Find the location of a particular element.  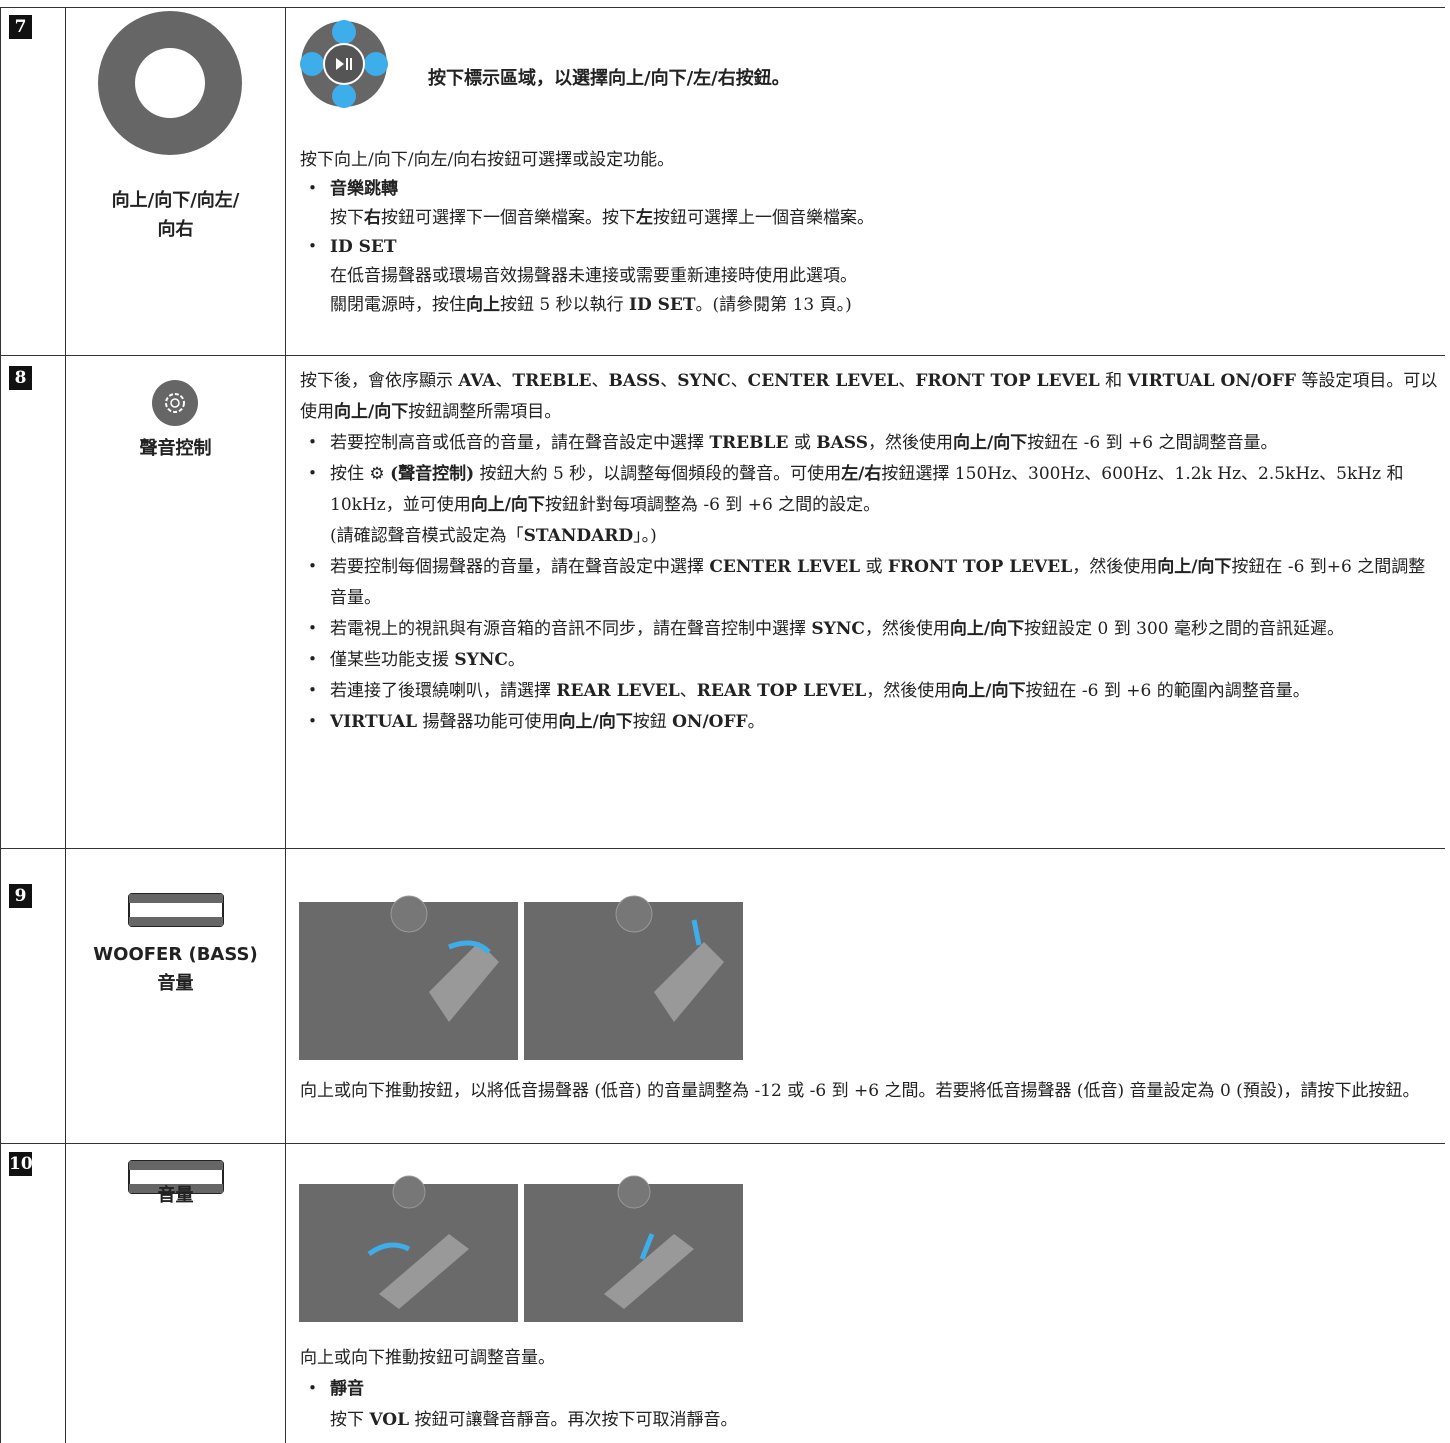

text-run: 。(請參閱第 13 頁。) is located at coordinates (773, 305).